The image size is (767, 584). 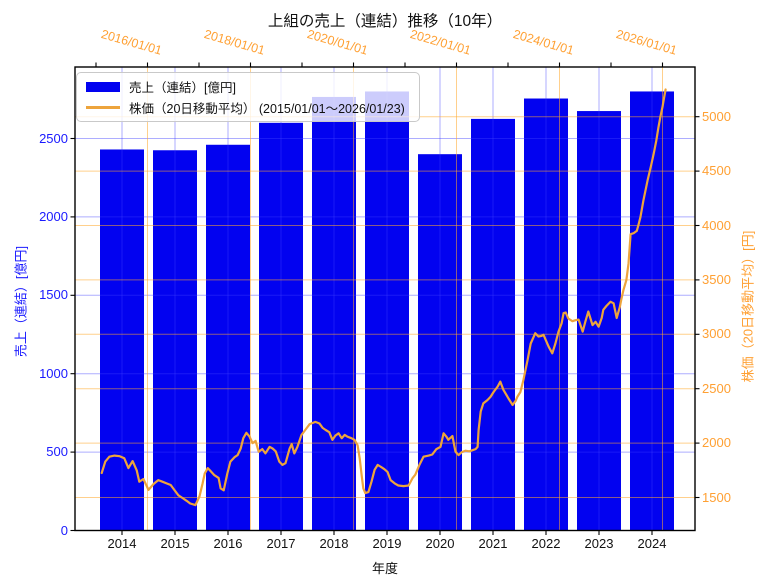 What do you see at coordinates (248, 87) in the screenshot?
I see `legend-item-sales: 売上（連結）[億円]` at bounding box center [248, 87].